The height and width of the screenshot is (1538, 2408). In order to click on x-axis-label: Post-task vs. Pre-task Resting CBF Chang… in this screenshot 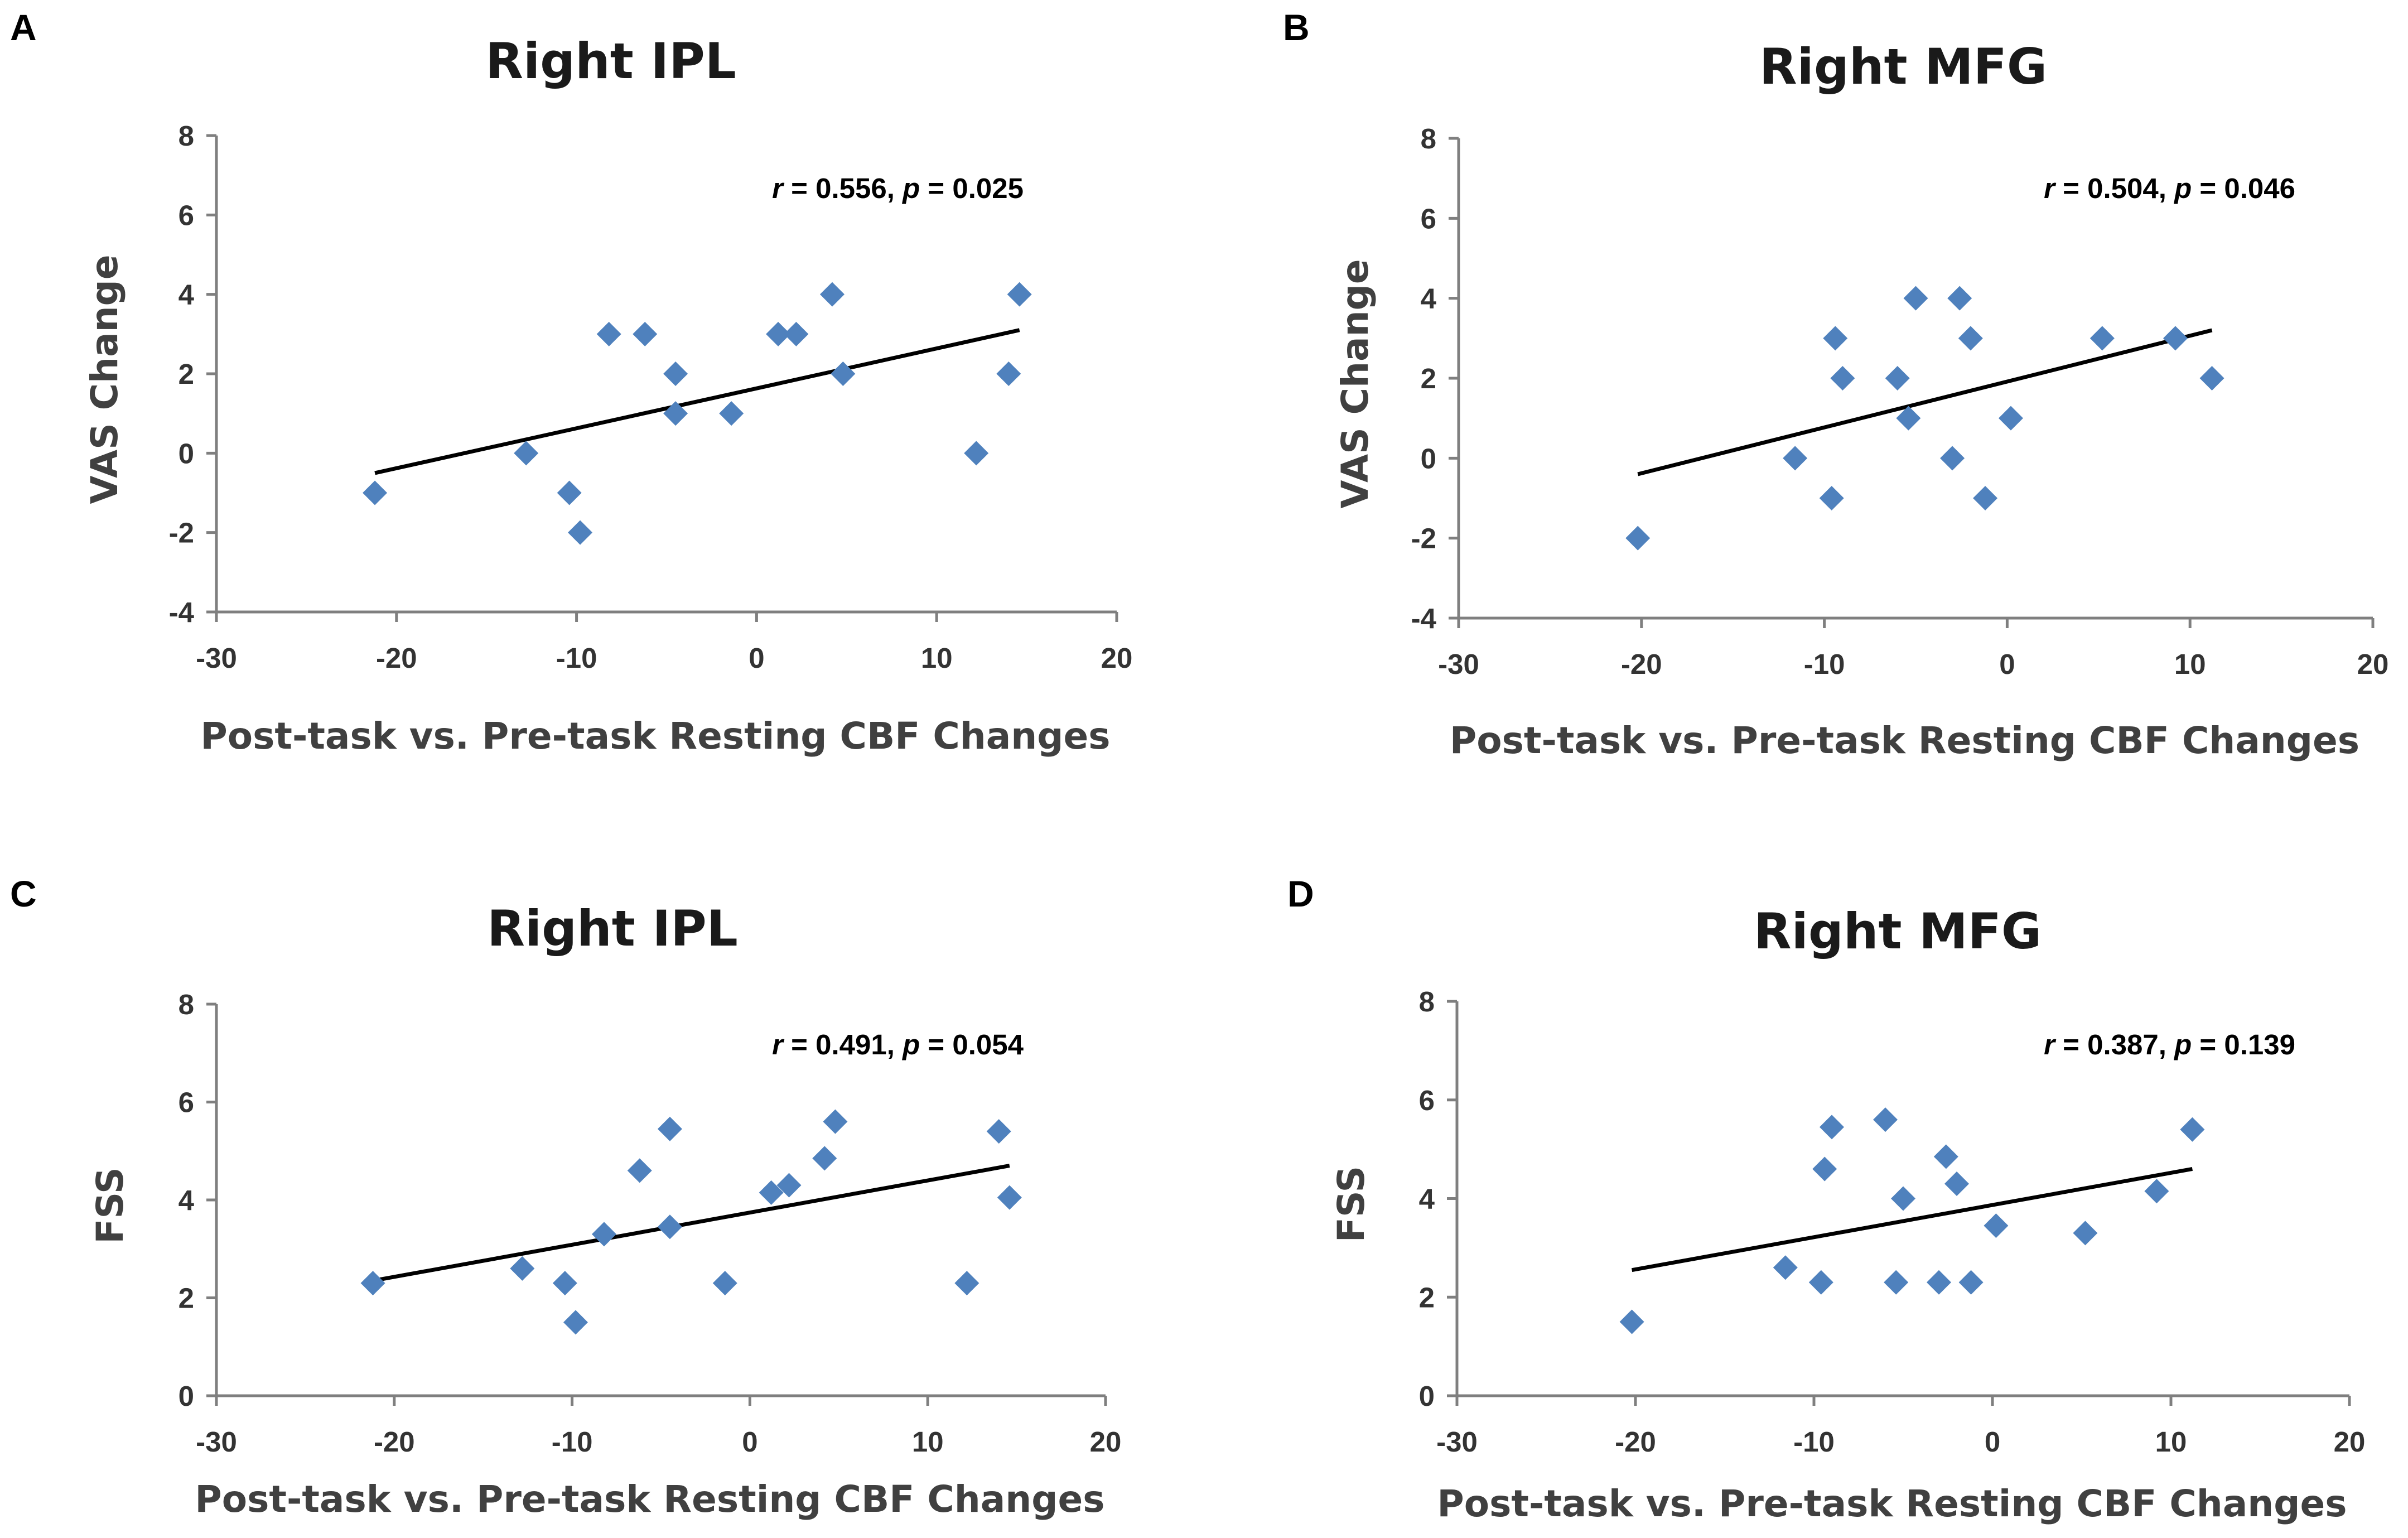, I will do `click(1892, 1504)`.